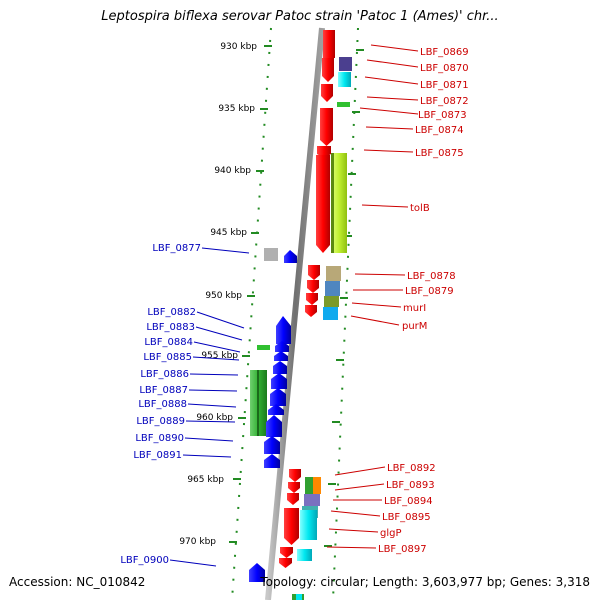  What do you see at coordinates (442, 115) in the screenshot?
I see `label-lbf-0873: LBF_0873` at bounding box center [442, 115].